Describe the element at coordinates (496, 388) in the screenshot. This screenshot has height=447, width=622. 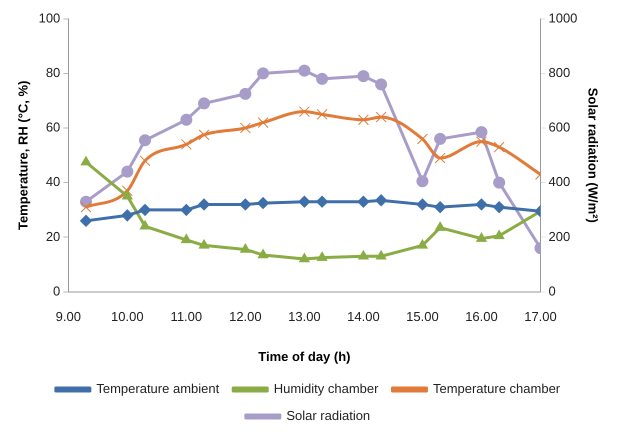
I see `legend-label: Temperature chamber` at that location.